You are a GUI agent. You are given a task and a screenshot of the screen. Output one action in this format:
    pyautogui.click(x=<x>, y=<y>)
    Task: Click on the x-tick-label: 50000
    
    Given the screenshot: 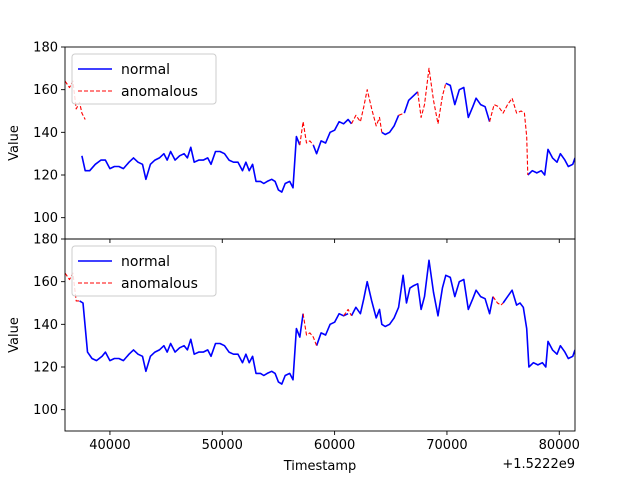 What is the action you would take?
    pyautogui.click(x=222, y=445)
    